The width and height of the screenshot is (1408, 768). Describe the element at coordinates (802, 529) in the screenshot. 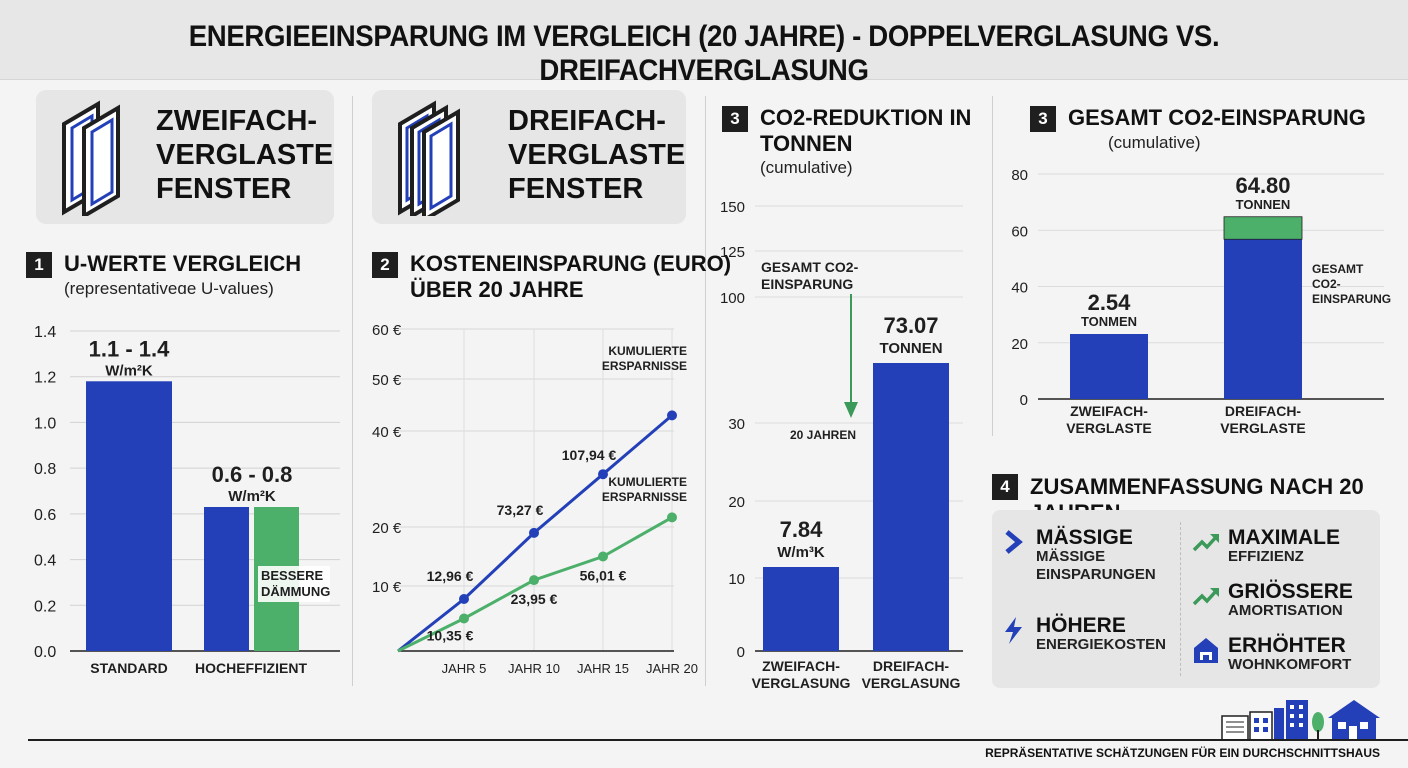

I see `data-label: 7.84` at that location.